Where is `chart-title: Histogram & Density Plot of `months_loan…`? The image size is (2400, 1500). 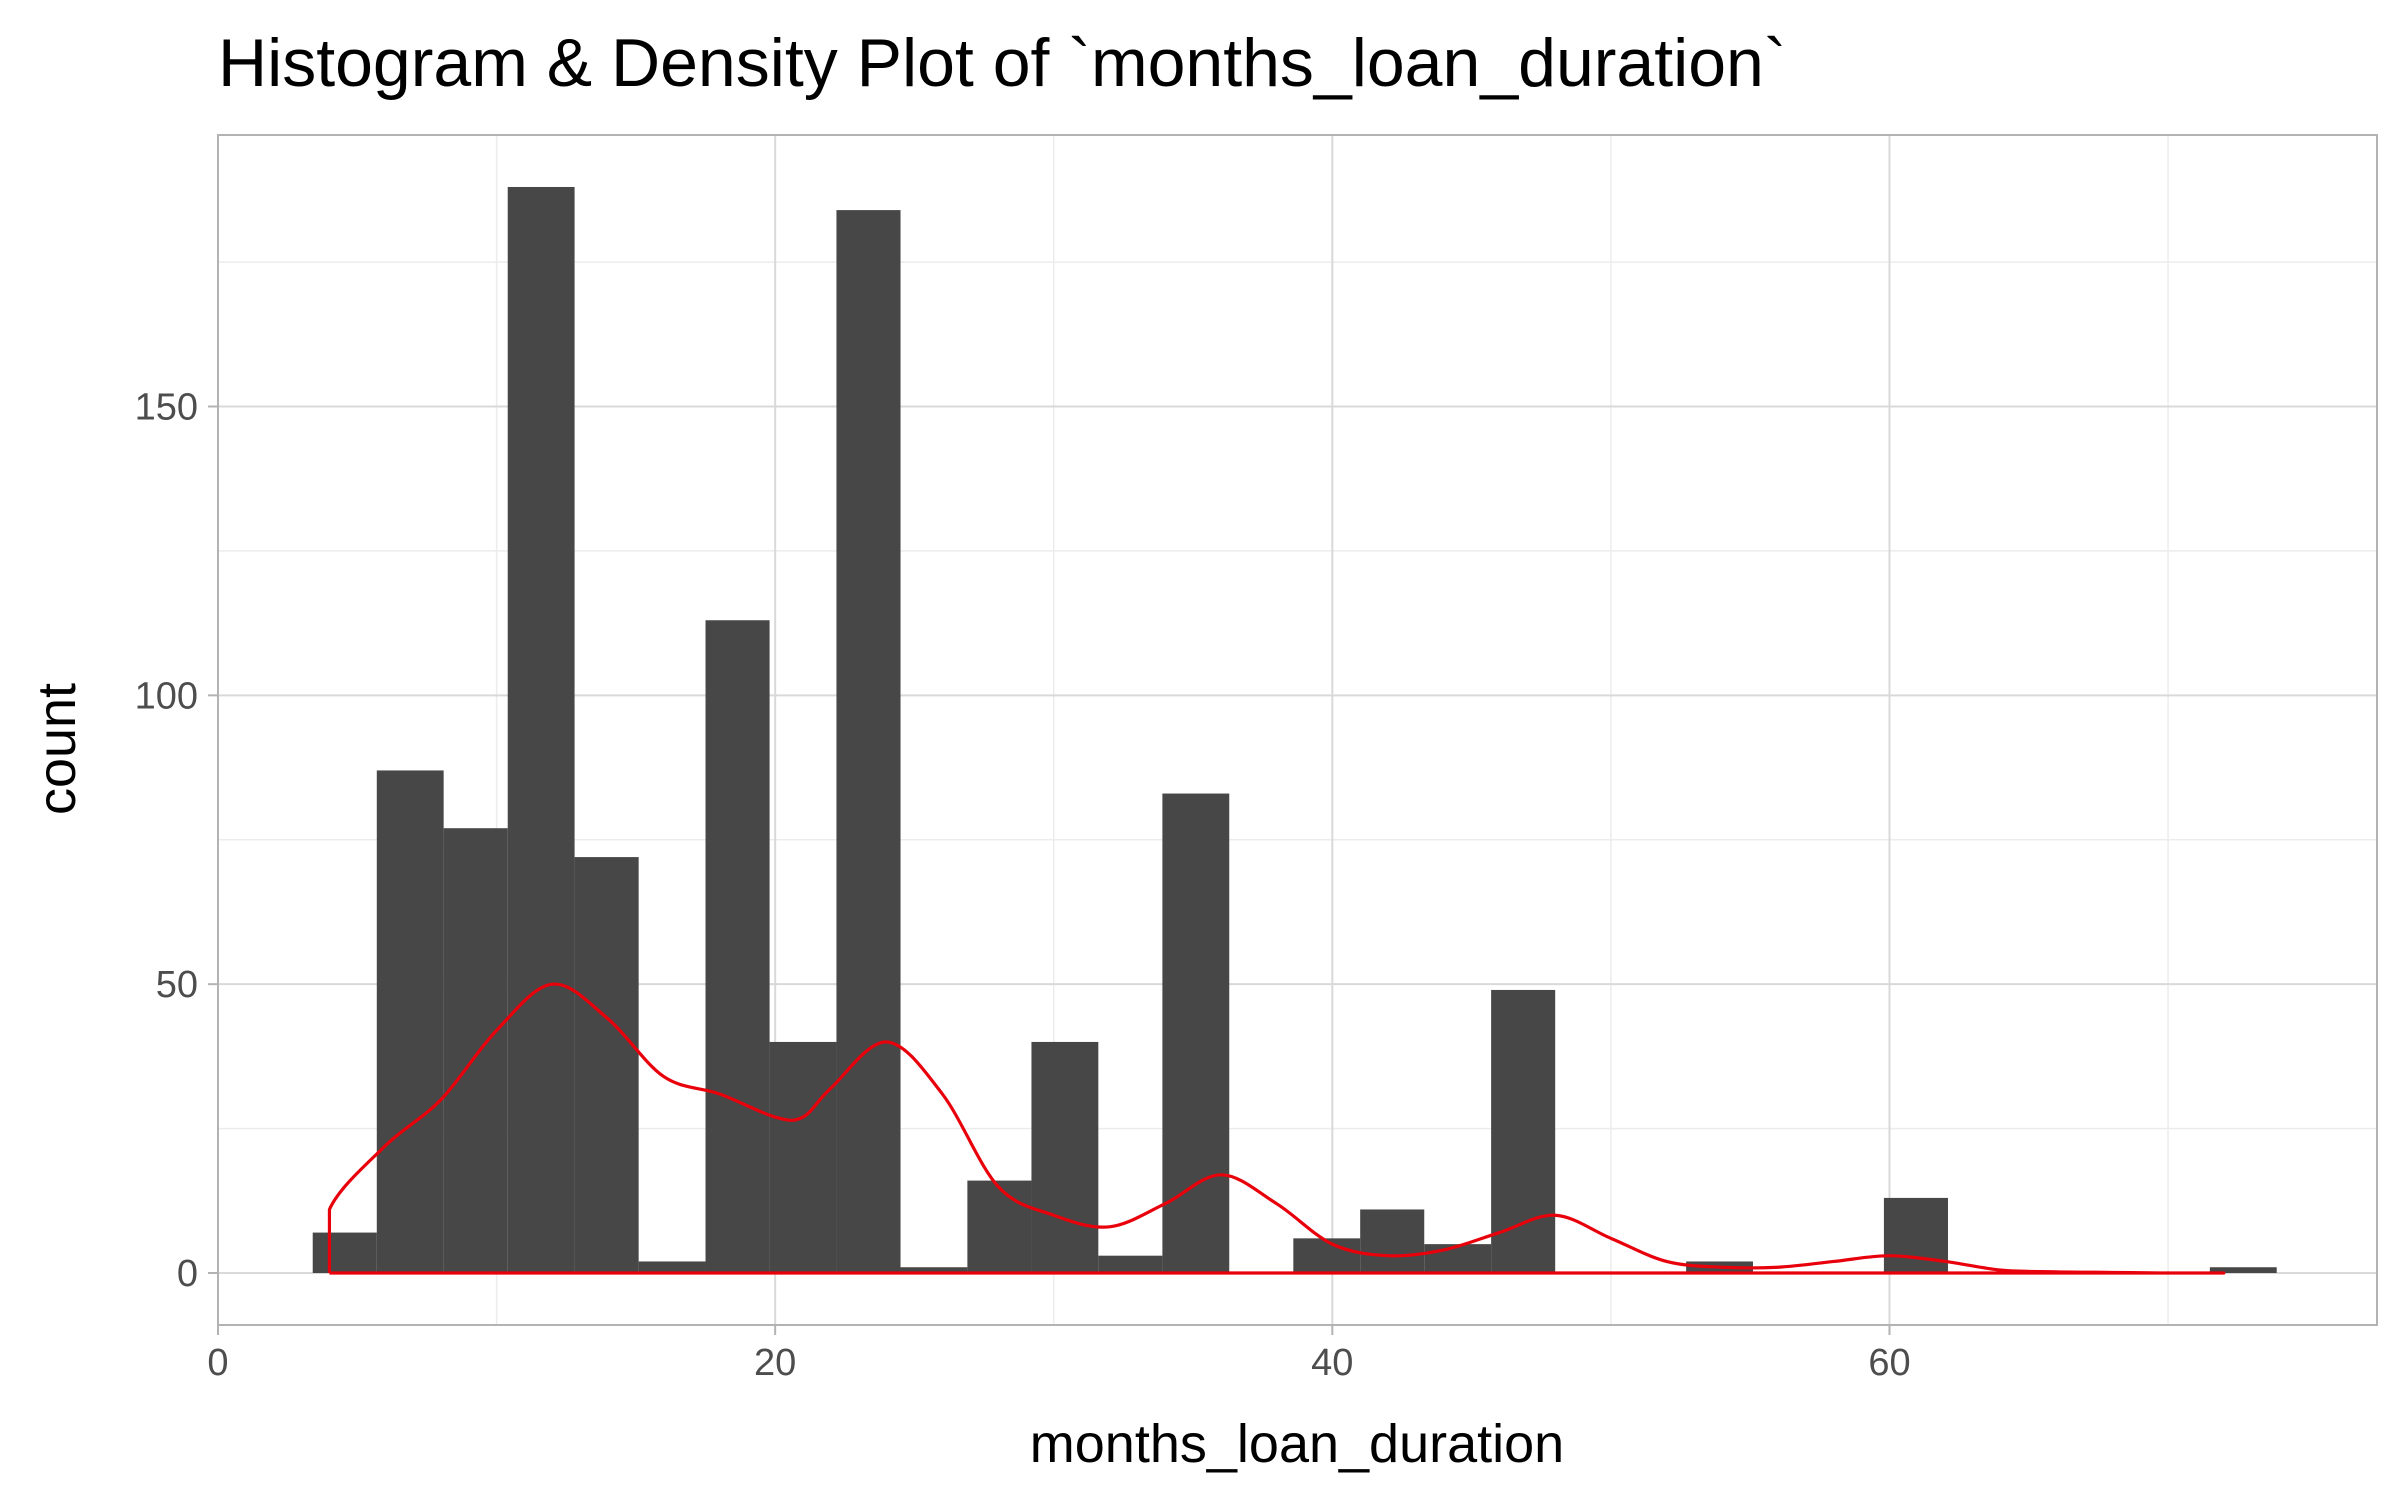
chart-title: Histogram & Density Plot of `months_loan… is located at coordinates (1002, 63).